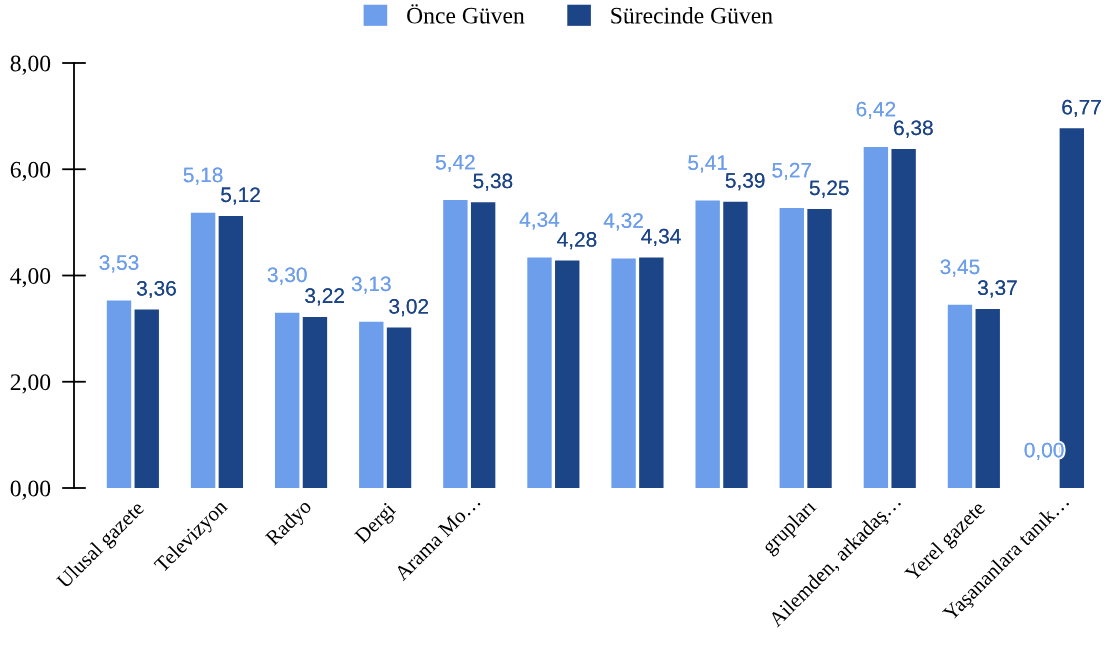 The image size is (1110, 655). What do you see at coordinates (119, 264) in the screenshot?
I see `data-label: 3,53` at bounding box center [119, 264].